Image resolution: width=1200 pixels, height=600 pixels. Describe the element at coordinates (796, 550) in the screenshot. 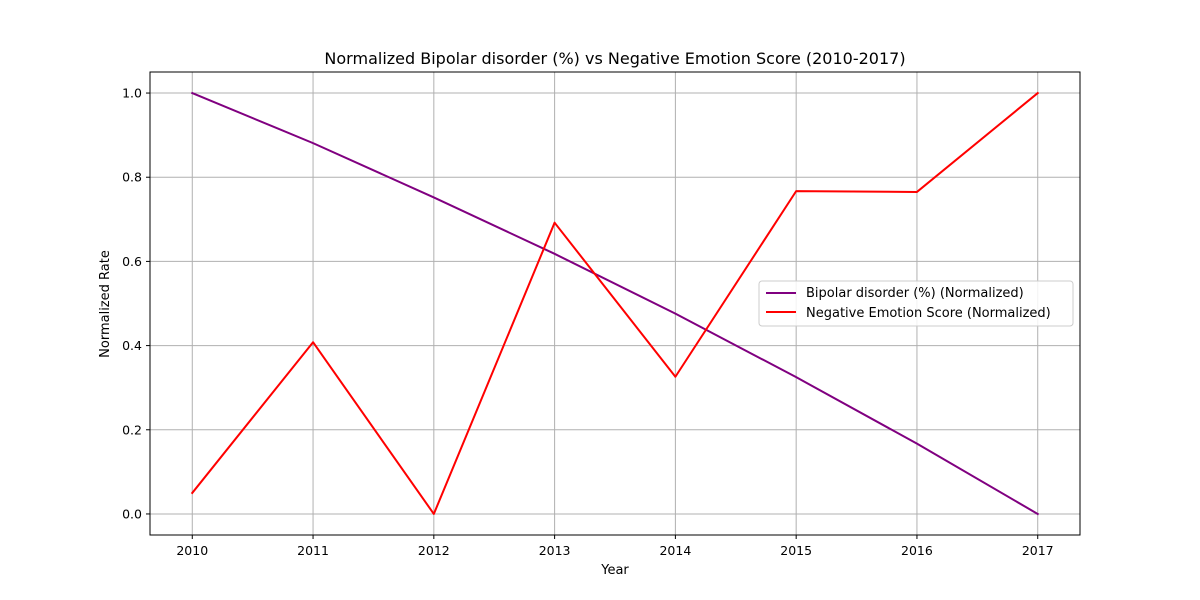

I see `x-tick-label: 2015` at that location.